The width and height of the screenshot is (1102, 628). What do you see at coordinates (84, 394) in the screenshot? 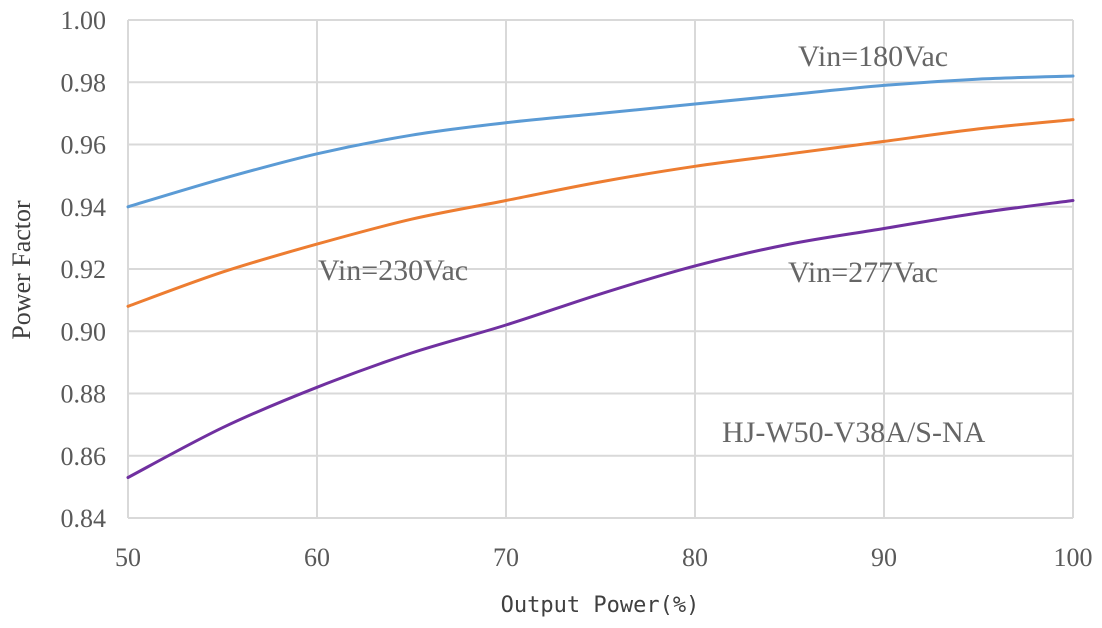
I see `y-tick-label: 0.88` at bounding box center [84, 394].